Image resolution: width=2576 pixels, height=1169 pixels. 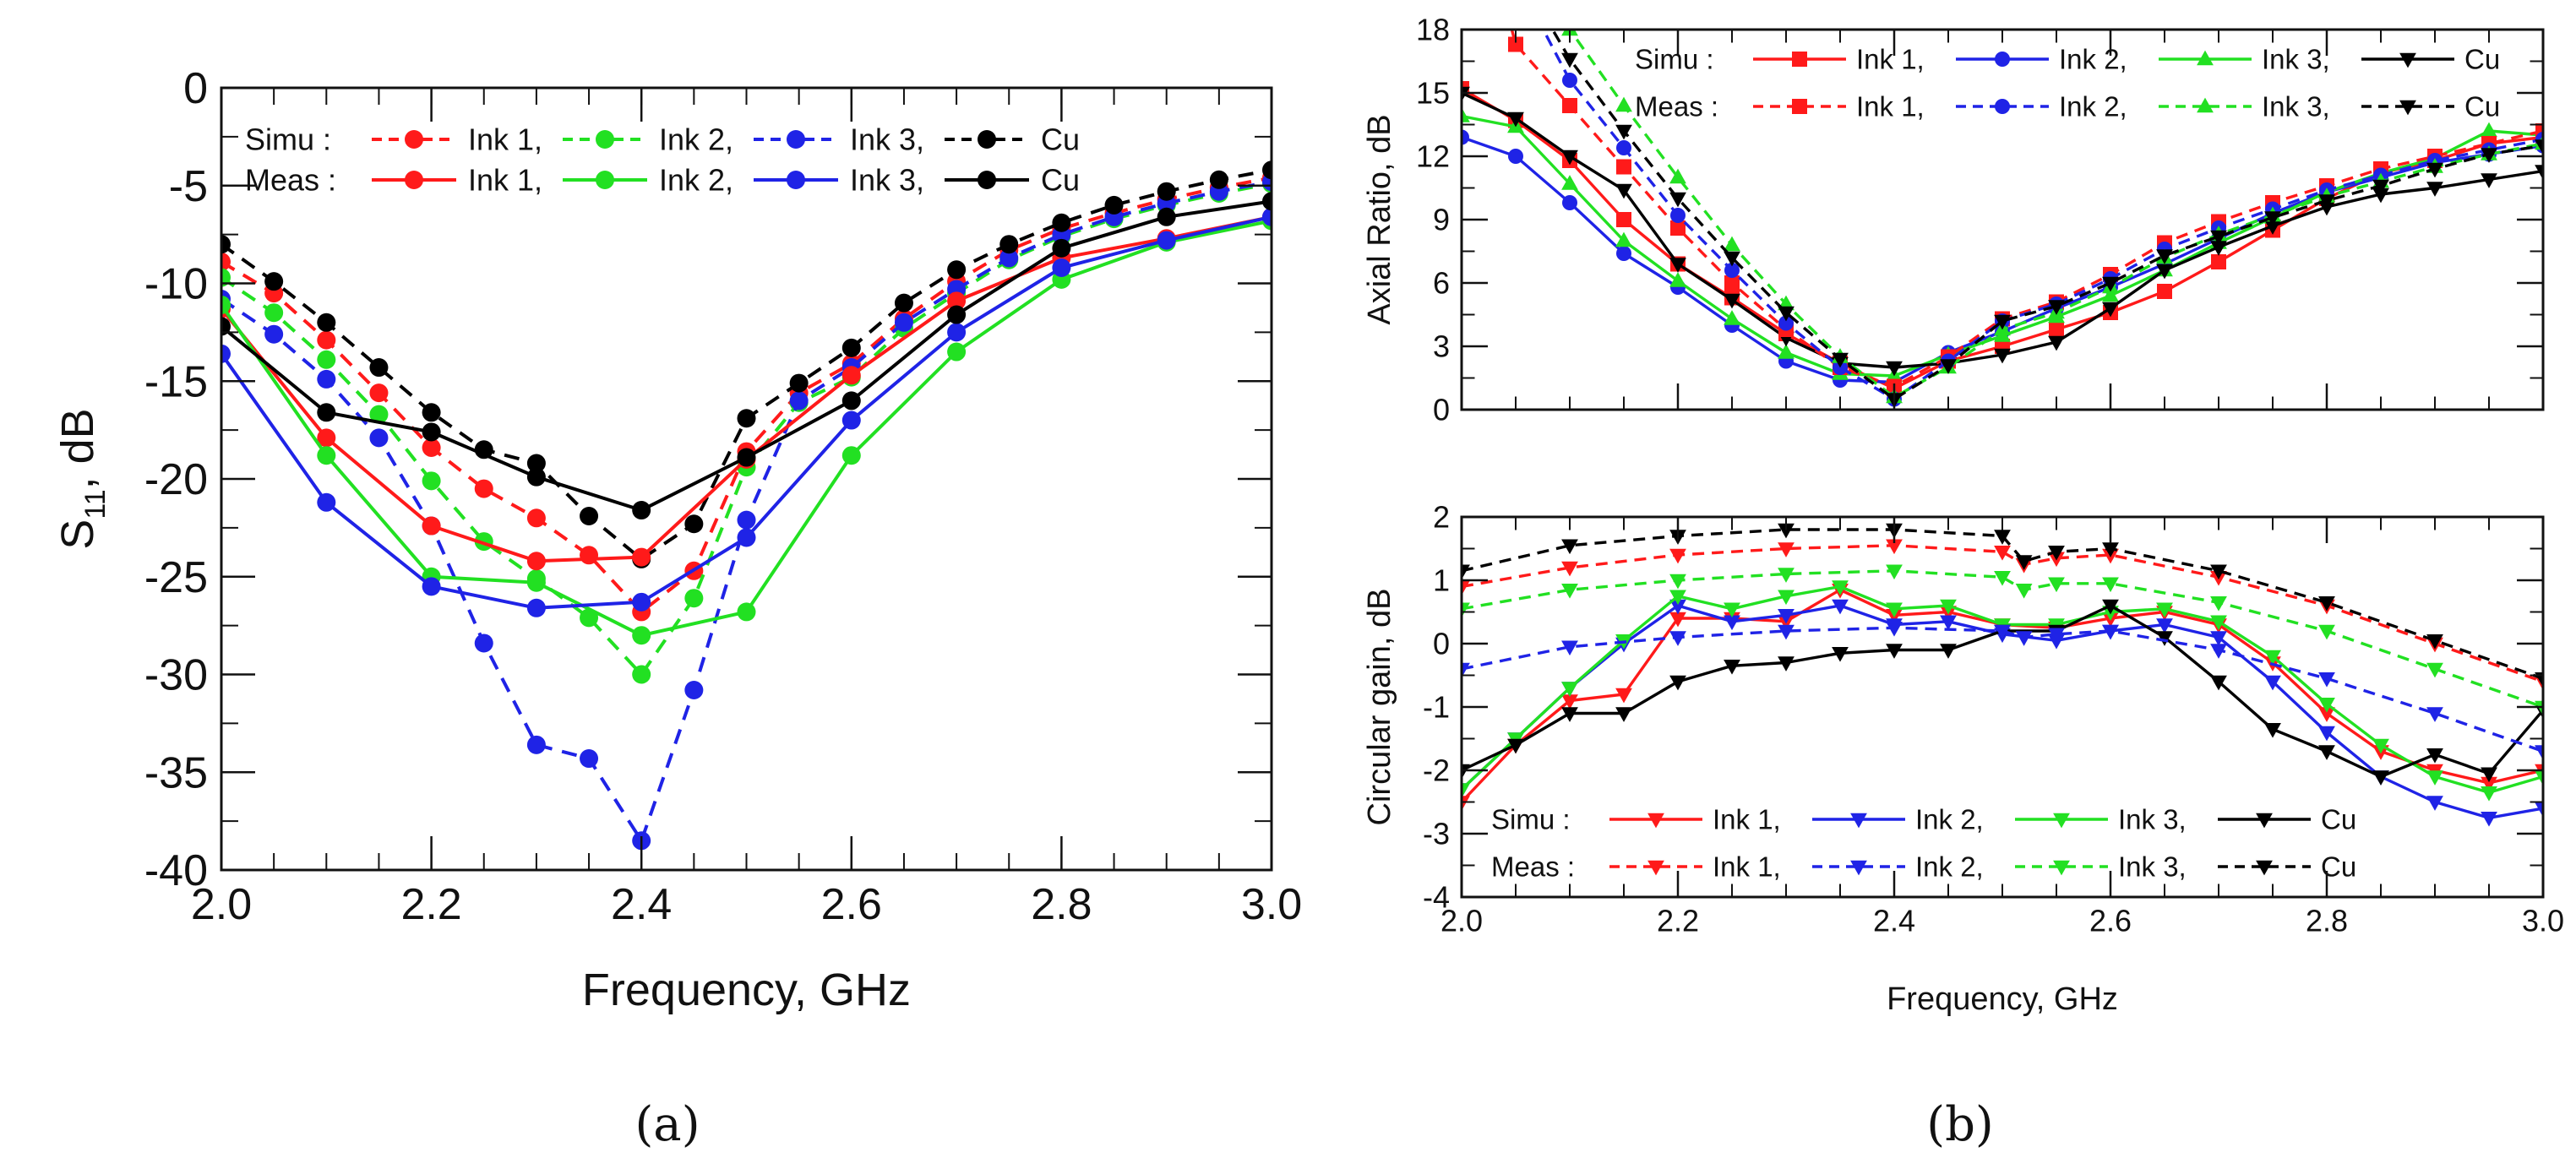 I want to click on y-tick-label: 3, so click(x=1441, y=347).